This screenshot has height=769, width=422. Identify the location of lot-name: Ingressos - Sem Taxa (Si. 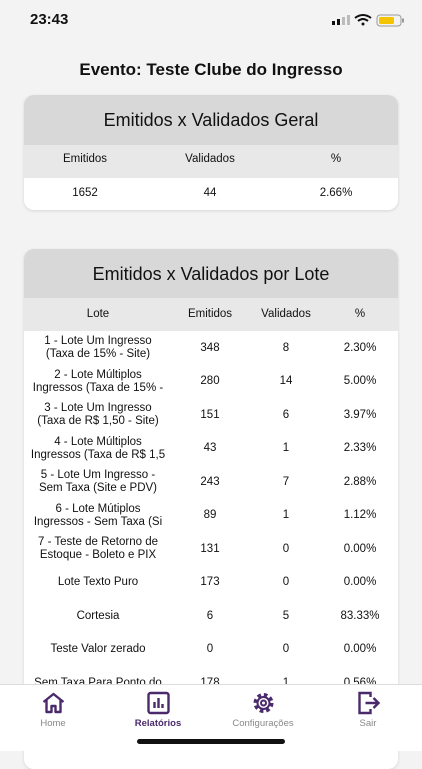
(98, 521).